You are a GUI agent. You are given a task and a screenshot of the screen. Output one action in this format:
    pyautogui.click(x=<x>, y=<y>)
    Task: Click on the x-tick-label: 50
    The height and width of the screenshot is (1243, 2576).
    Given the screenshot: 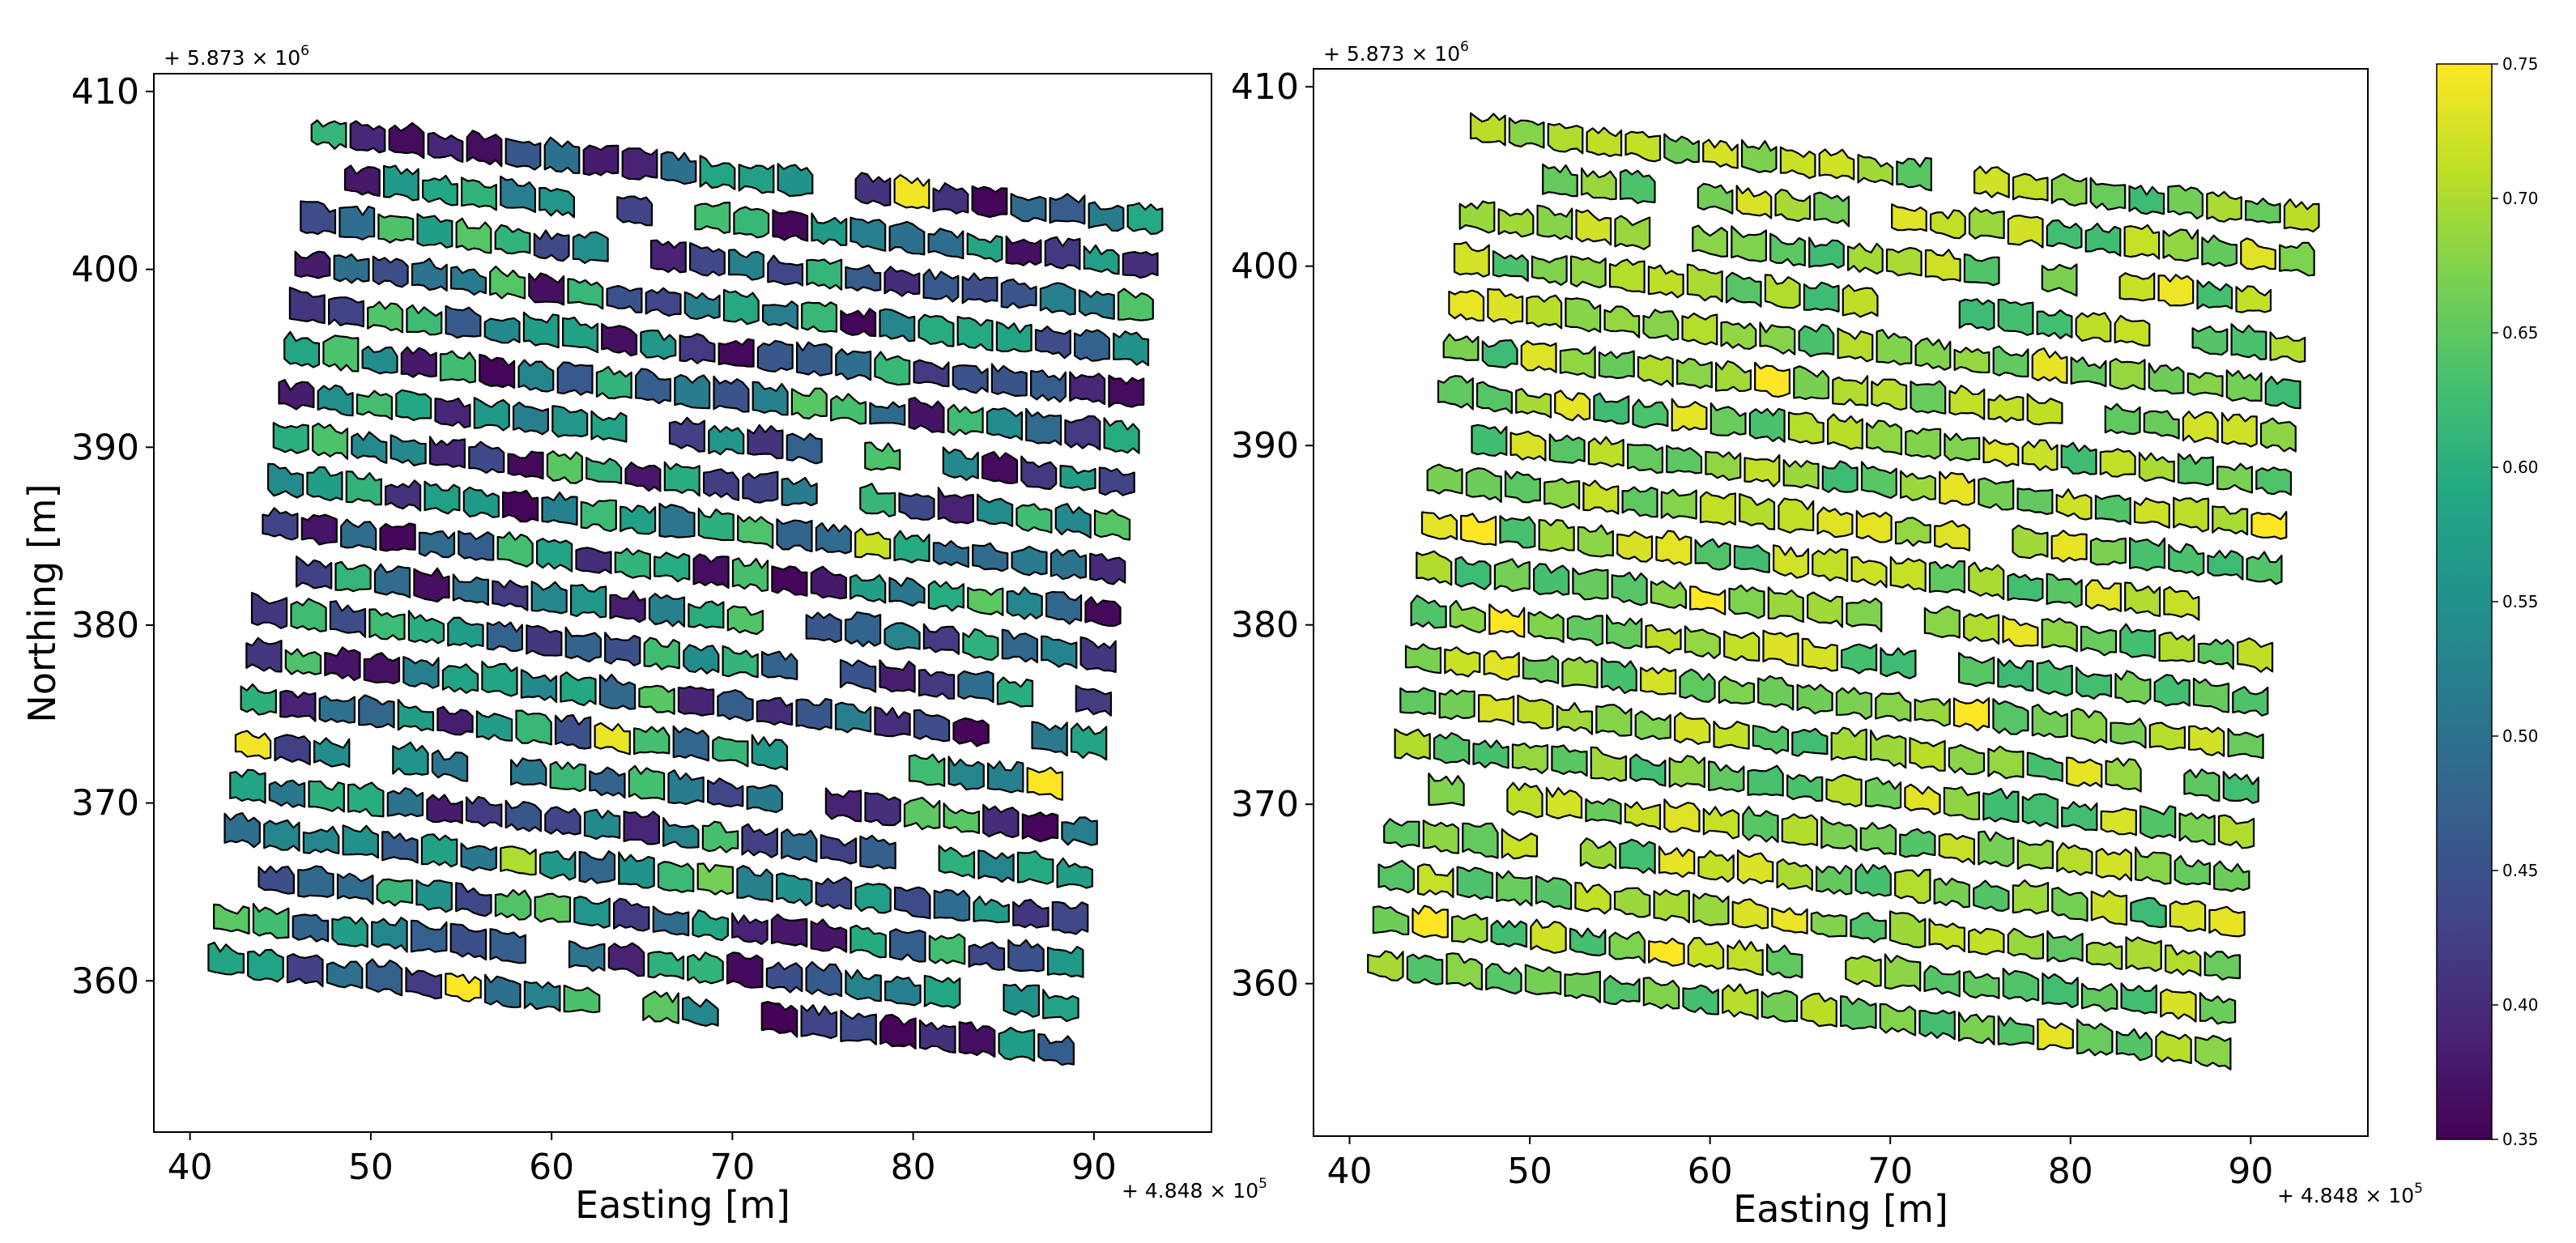 What is the action you would take?
    pyautogui.click(x=371, y=1167)
    